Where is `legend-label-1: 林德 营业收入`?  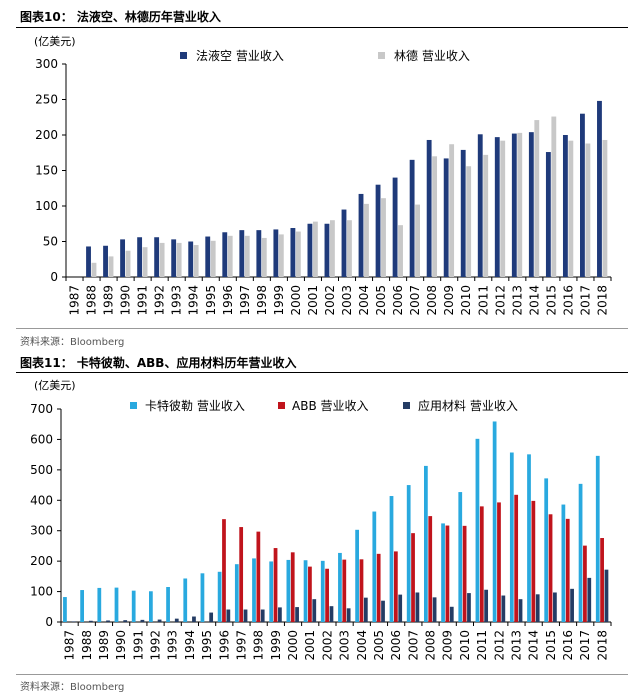
legend-label-1: 林德 营业收入 is located at coordinates (432, 55).